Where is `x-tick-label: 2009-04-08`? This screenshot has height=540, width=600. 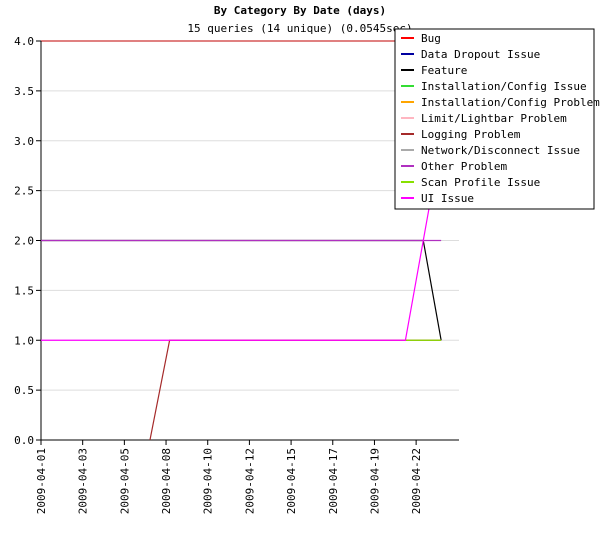
x-tick-label: 2009-04-08 is located at coordinates (166, 481).